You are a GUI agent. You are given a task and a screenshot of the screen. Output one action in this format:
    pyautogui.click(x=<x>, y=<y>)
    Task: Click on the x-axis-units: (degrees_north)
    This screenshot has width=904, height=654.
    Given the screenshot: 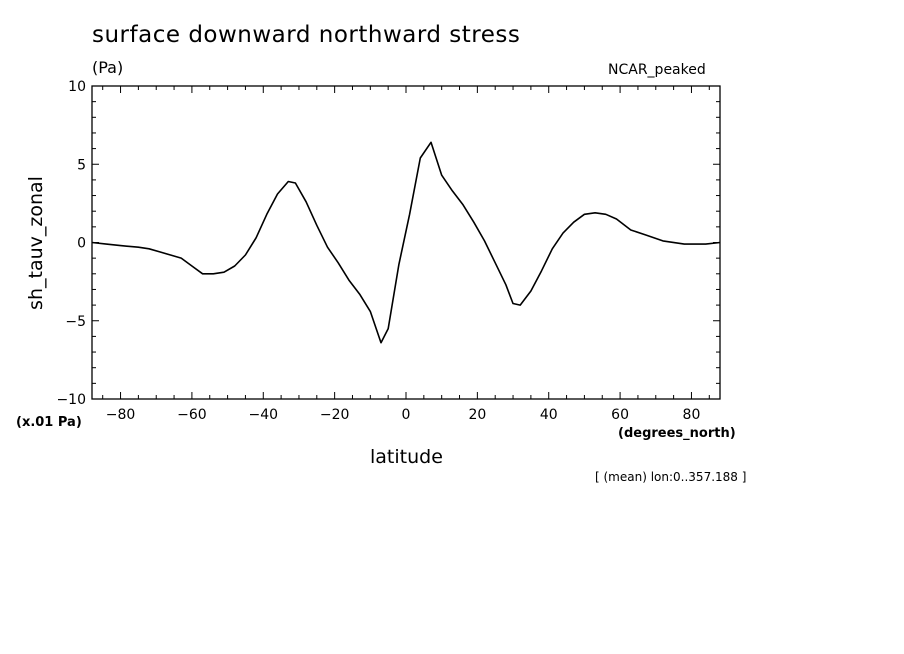 What is the action you would take?
    pyautogui.click(x=677, y=433)
    